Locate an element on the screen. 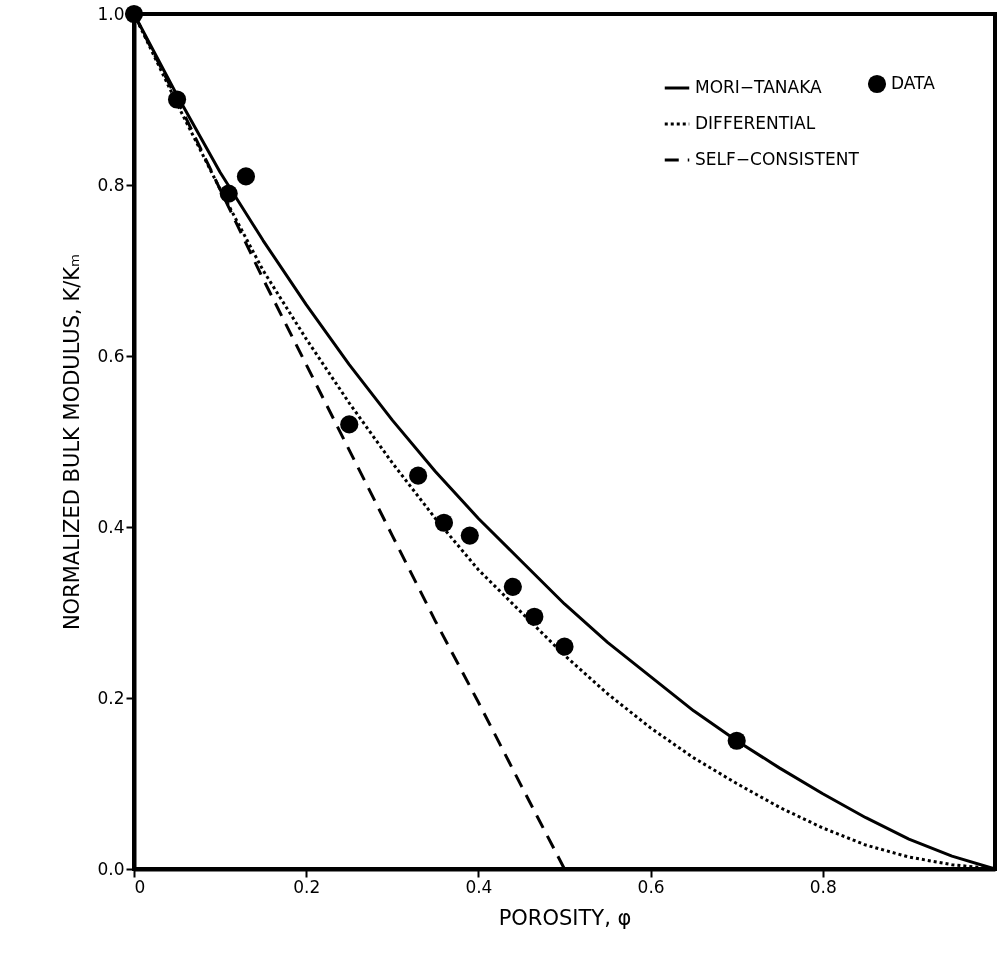 Image resolution: width=1001 pixels, height=971 pixels. x-axis-title: POROSITY, φ is located at coordinates (565, 917).